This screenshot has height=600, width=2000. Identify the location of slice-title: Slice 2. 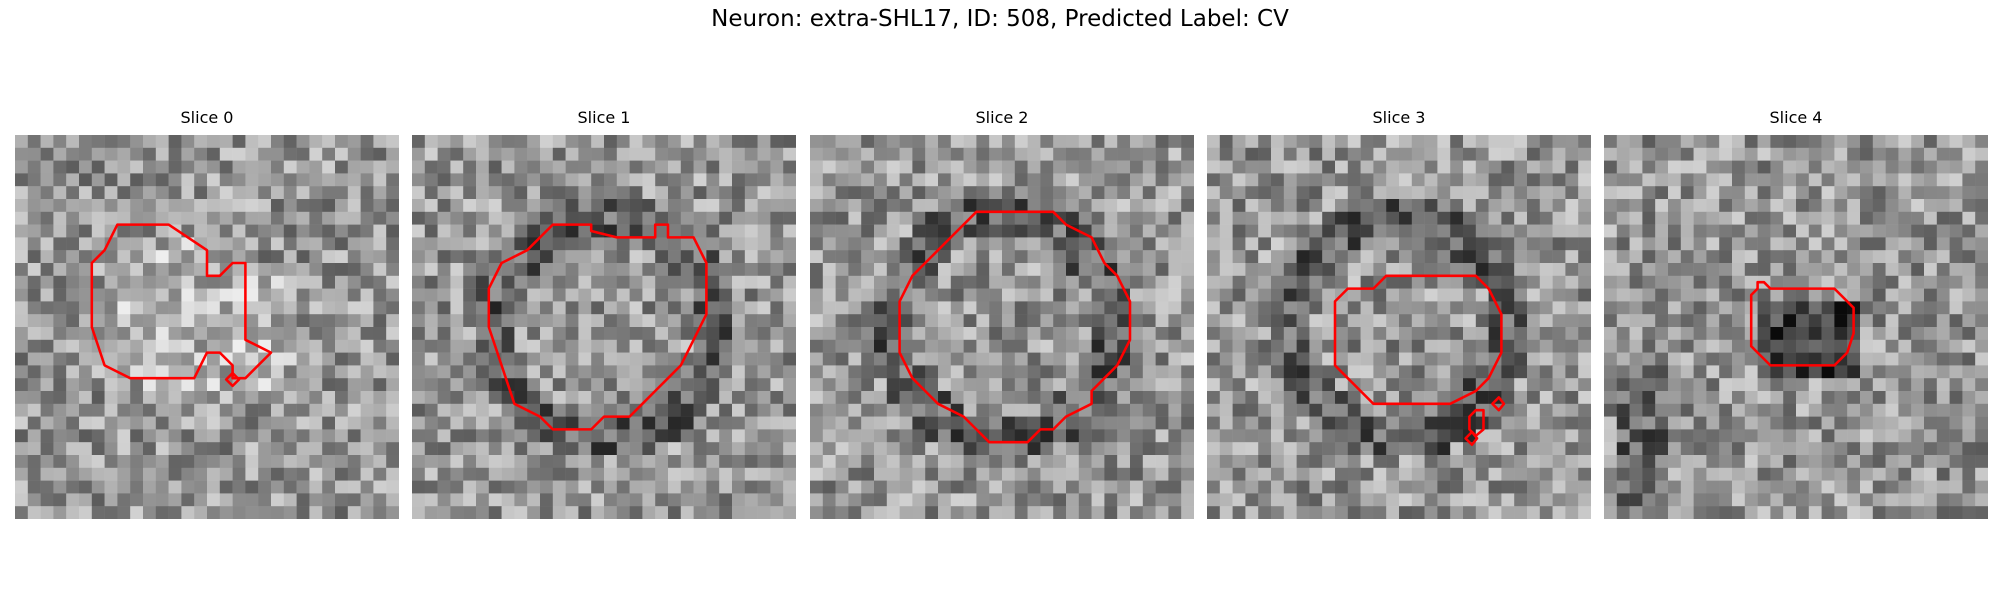
(1002, 117).